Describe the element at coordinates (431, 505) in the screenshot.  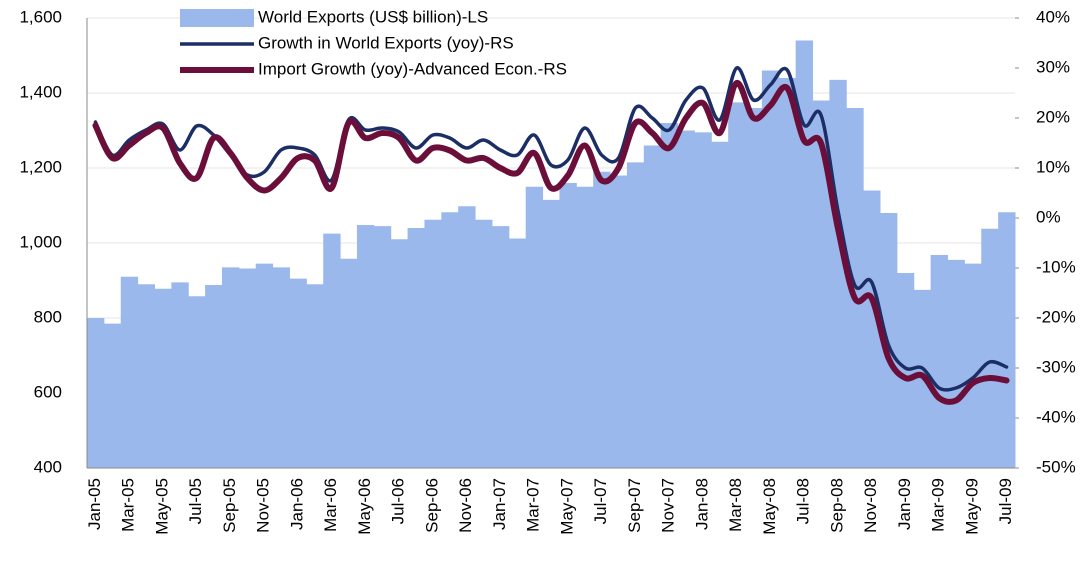
I see `x-tick-label: Sep-06` at that location.